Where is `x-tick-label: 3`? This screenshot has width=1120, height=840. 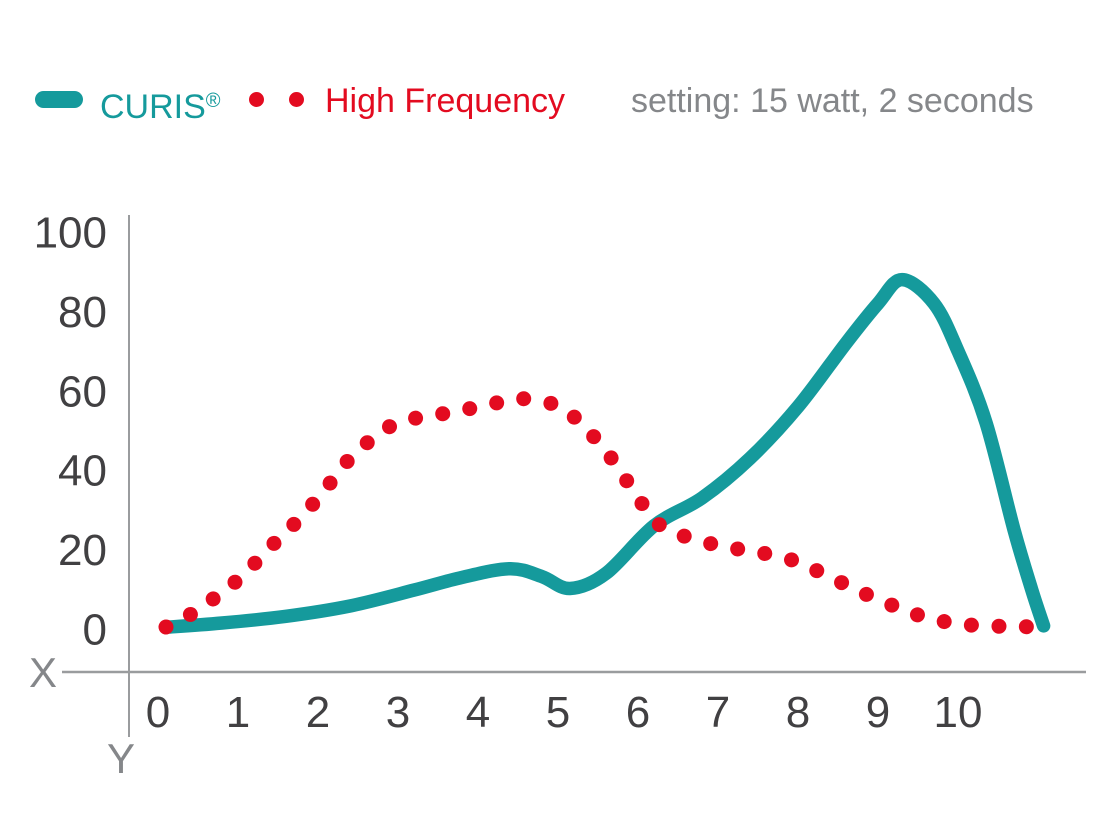 x-tick-label: 3 is located at coordinates (398, 712).